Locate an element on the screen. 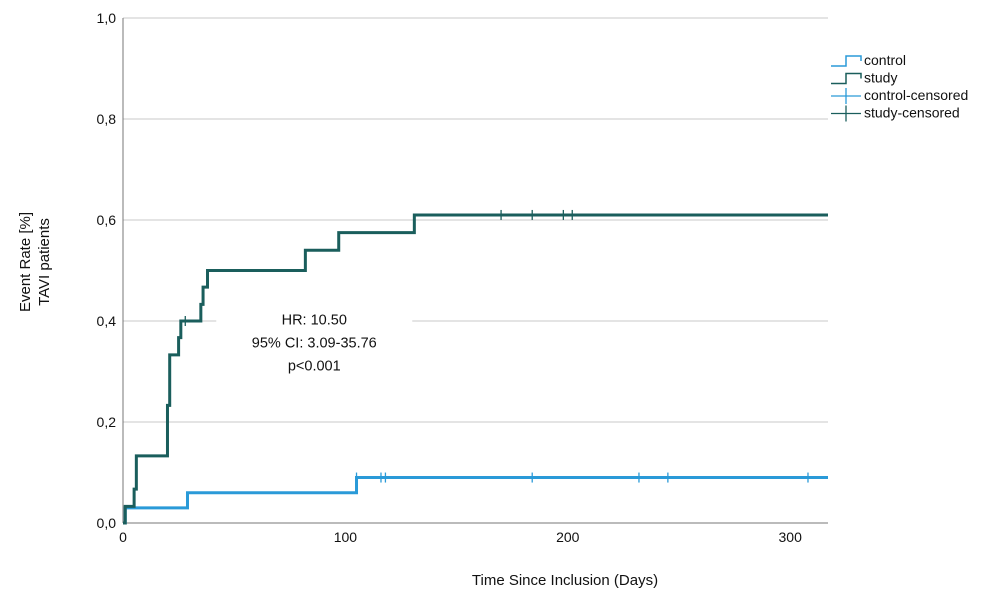 The height and width of the screenshot is (592, 985). annotation-ci: 95% CI: 3.09-35.76 is located at coordinates (314, 344).